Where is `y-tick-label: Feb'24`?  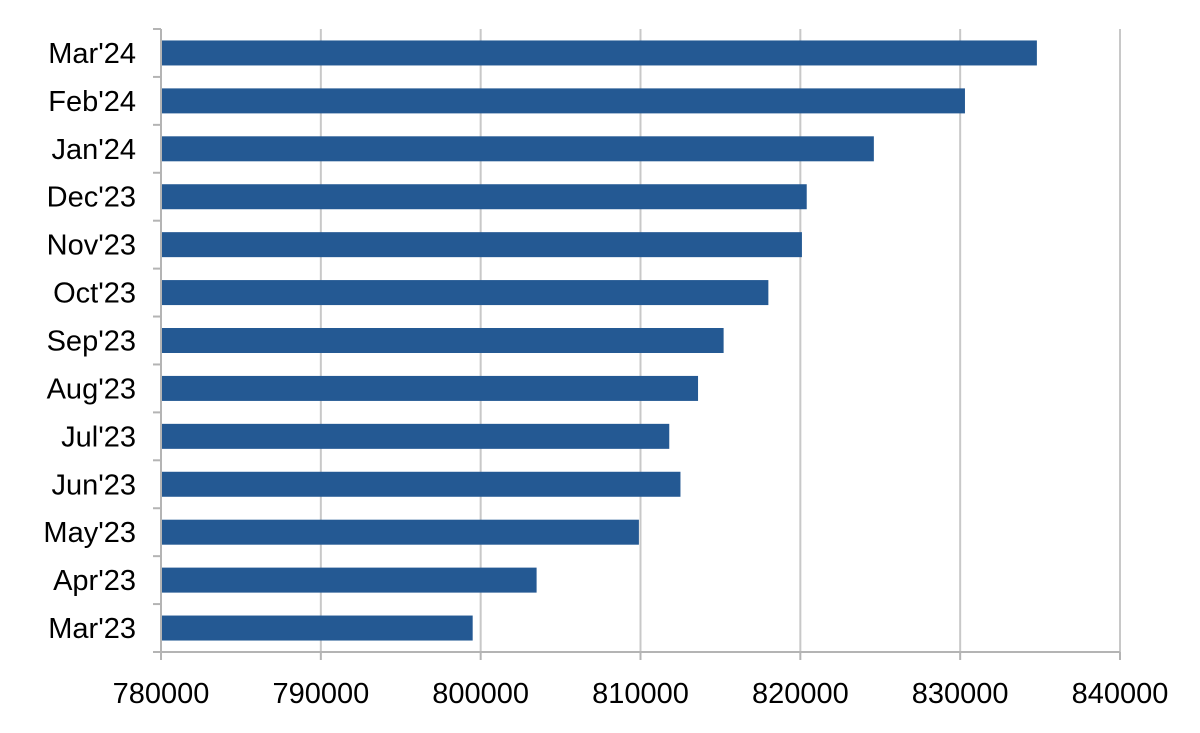
y-tick-label: Feb'24 is located at coordinates (92, 102).